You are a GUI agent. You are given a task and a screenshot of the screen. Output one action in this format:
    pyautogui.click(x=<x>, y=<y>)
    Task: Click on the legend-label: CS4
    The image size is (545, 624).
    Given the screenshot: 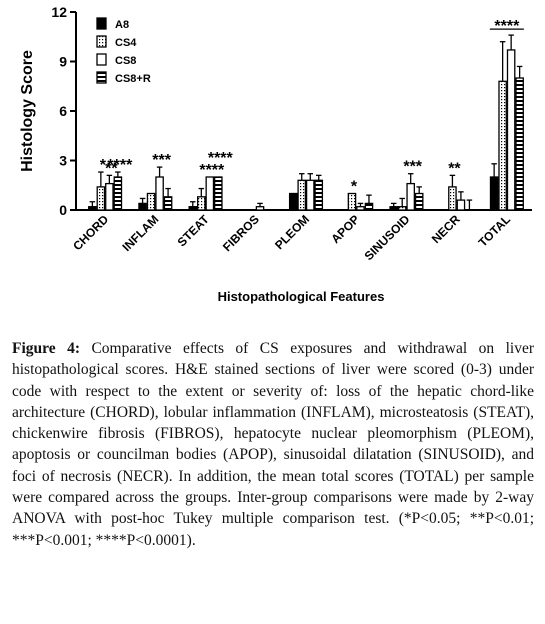 What is the action you would take?
    pyautogui.click(x=126, y=43)
    